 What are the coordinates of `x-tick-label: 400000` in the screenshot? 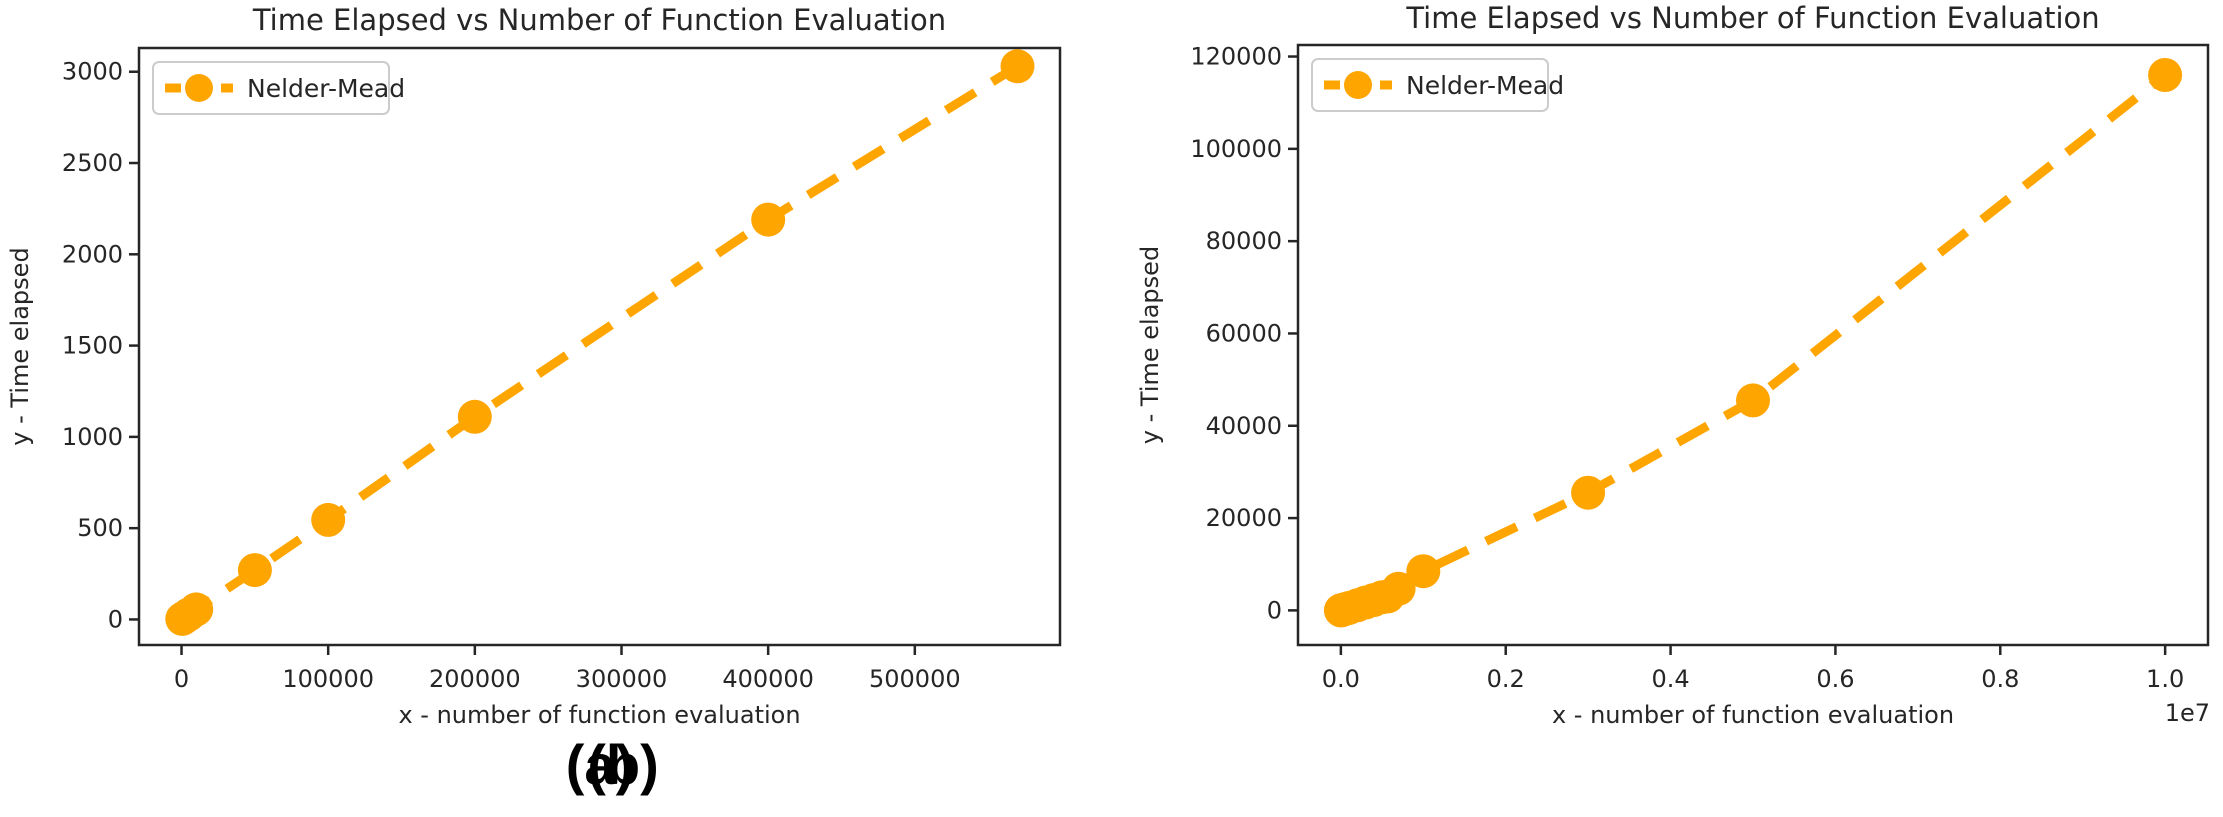 It's located at (768, 679).